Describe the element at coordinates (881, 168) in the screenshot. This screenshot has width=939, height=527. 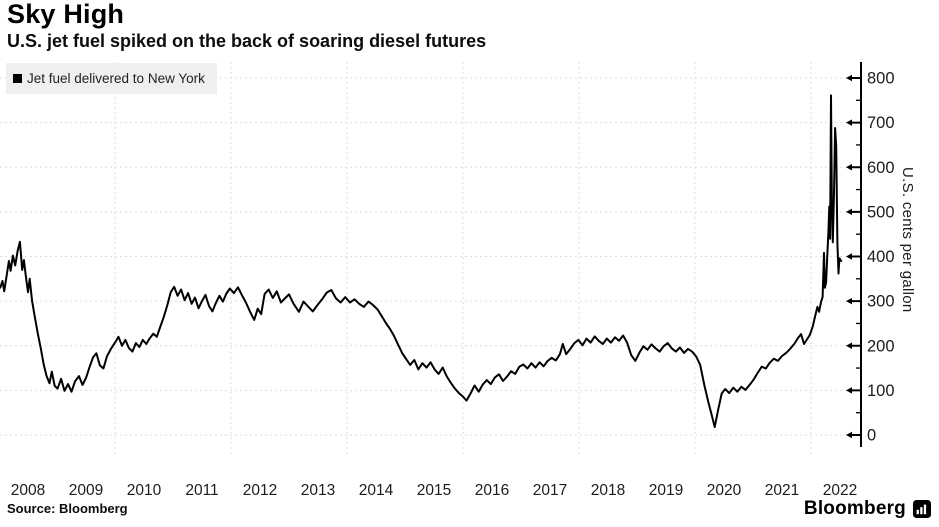
I see `y-tick-label: 600` at that location.